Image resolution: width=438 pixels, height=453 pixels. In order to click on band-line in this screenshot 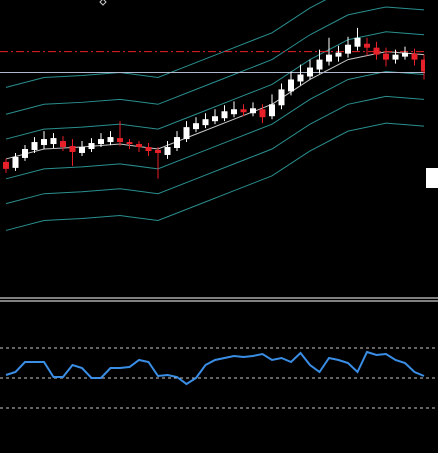, I will do `click(166, 44)`.